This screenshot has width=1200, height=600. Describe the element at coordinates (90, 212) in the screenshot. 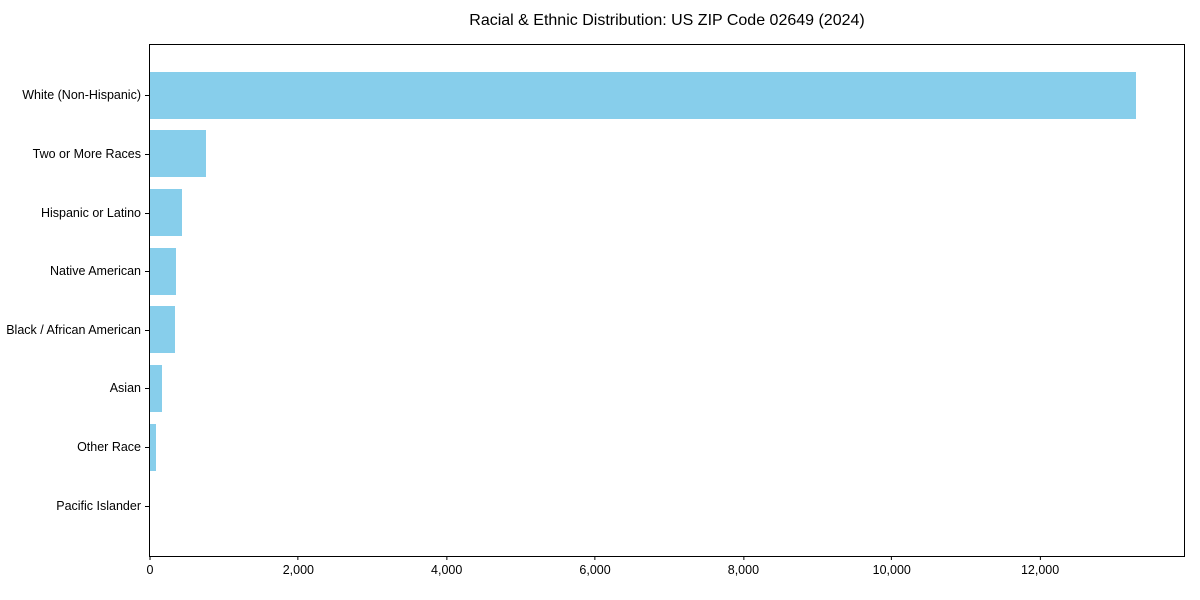

I see `y-axis-label: Hispanic or Latino` at that location.